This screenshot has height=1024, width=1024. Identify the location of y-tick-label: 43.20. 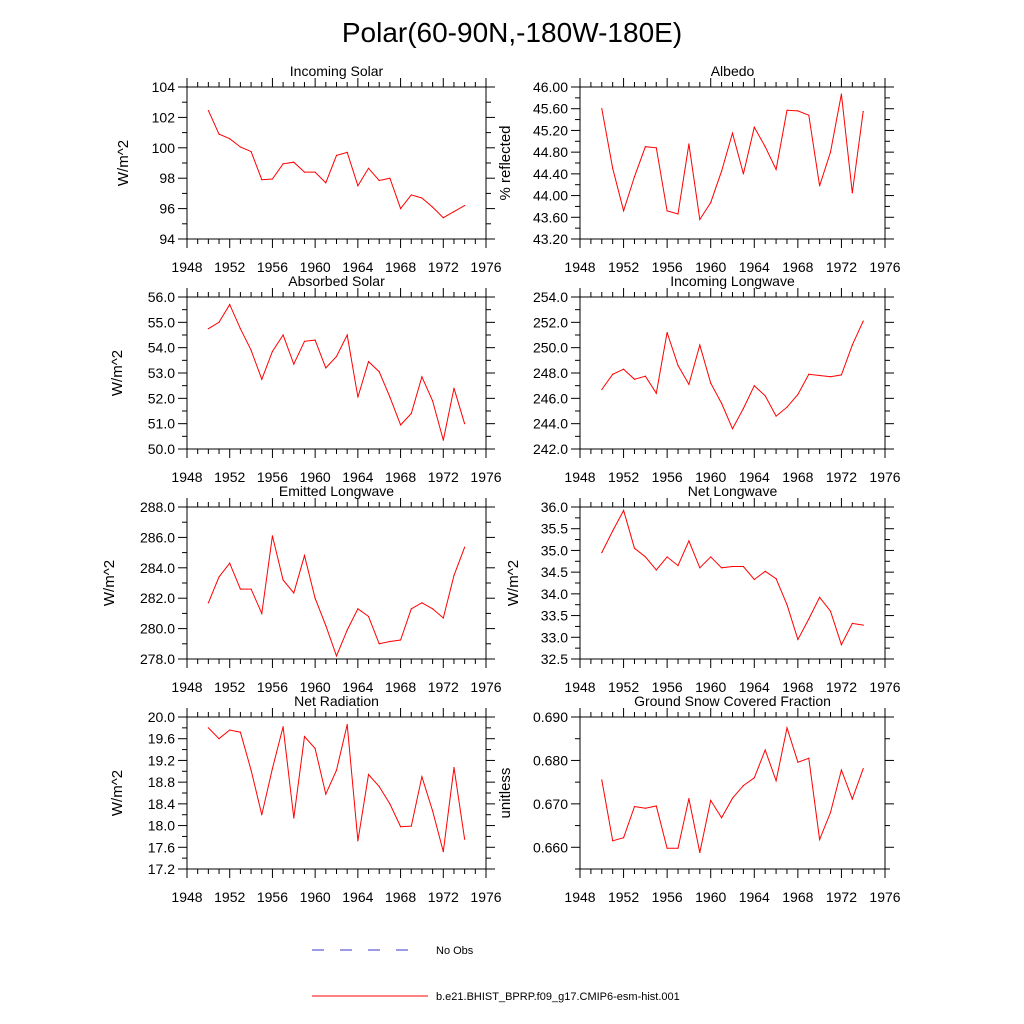
(550, 239).